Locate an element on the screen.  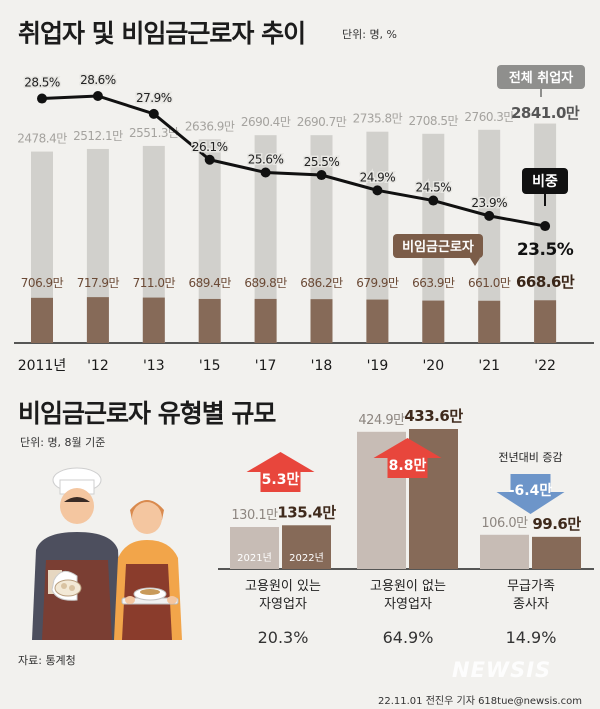
category-tick-label: '17 is located at coordinates (266, 366).